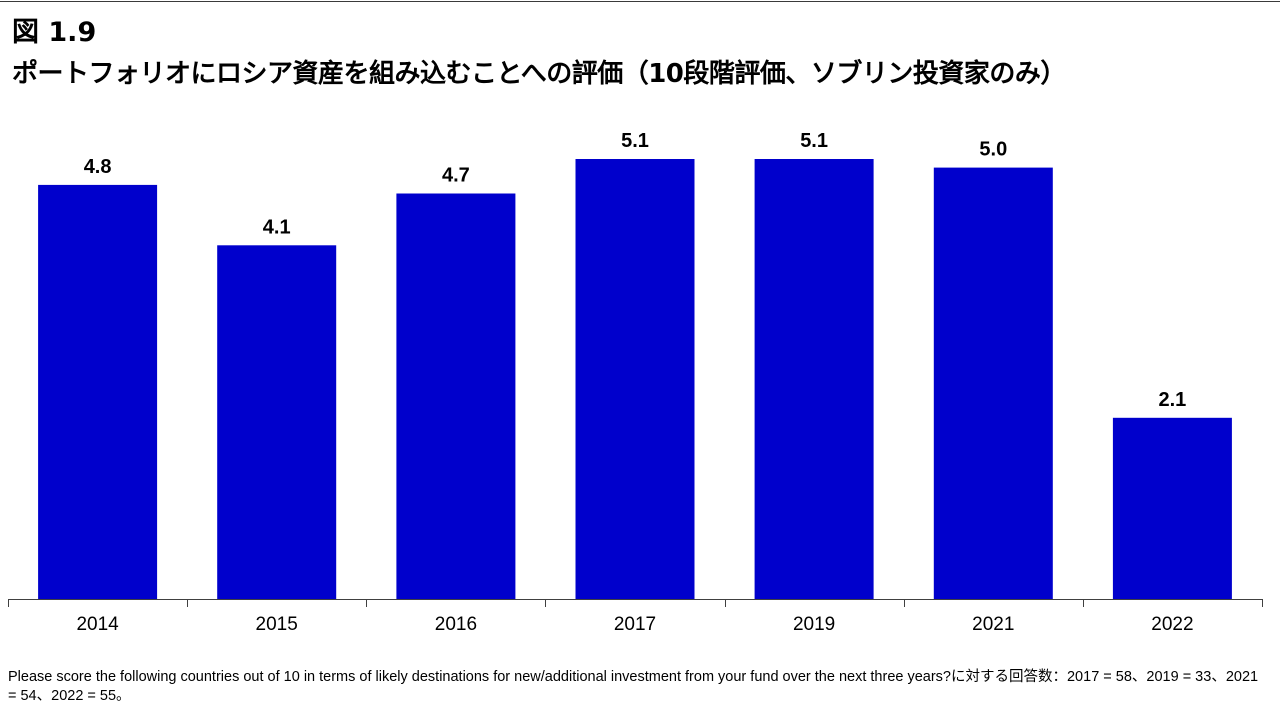  I want to click on x-tick-label-2016: 2016, so click(456, 624).